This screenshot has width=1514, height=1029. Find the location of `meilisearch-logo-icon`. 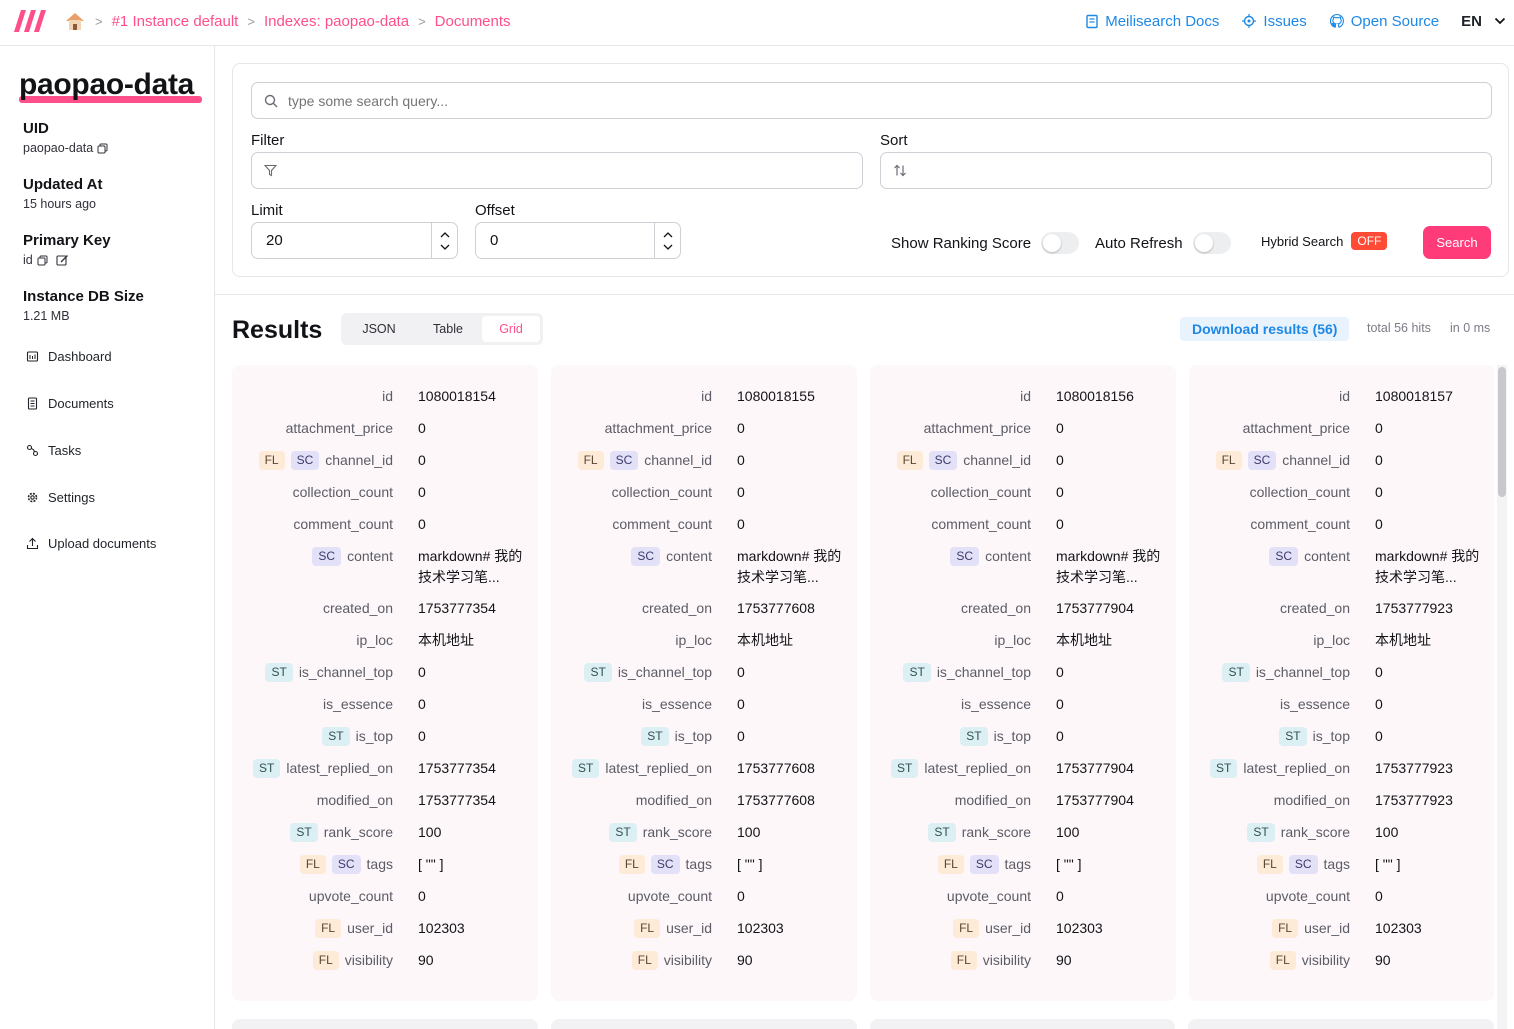

meilisearch-logo-icon is located at coordinates (31, 21).